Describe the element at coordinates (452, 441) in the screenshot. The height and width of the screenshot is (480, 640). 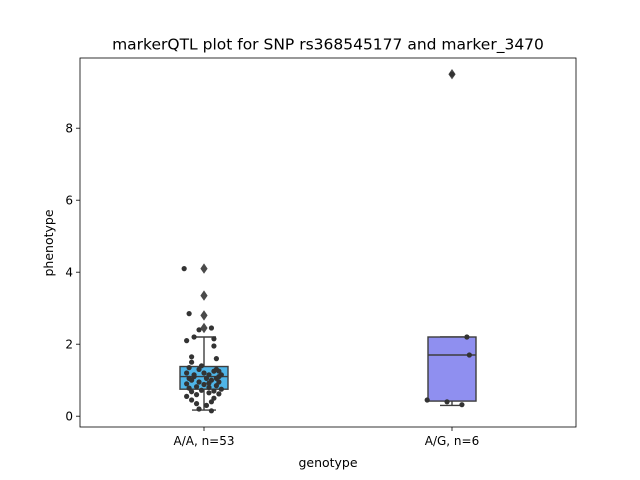
I see `x-tick-label: A/G, n=6` at that location.